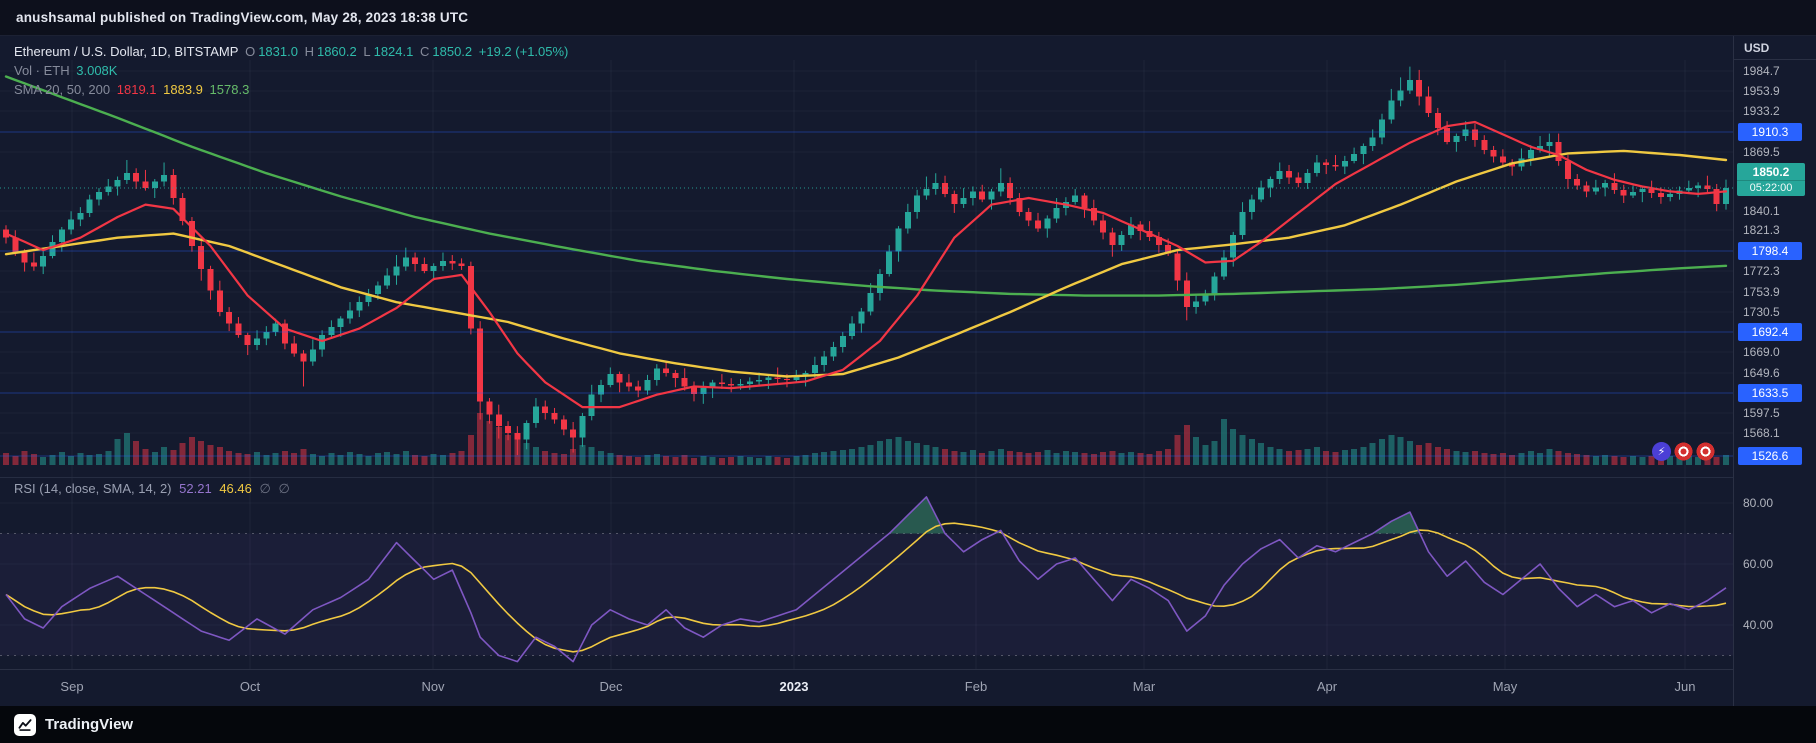 This screenshot has height=743, width=1816. What do you see at coordinates (976, 686) in the screenshot?
I see `time-axis-label: Feb` at bounding box center [976, 686].